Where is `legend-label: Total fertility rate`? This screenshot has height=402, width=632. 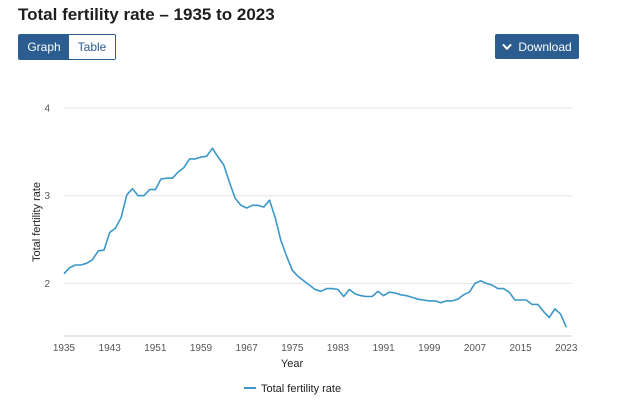
legend-label: Total fertility rate is located at coordinates (301, 389).